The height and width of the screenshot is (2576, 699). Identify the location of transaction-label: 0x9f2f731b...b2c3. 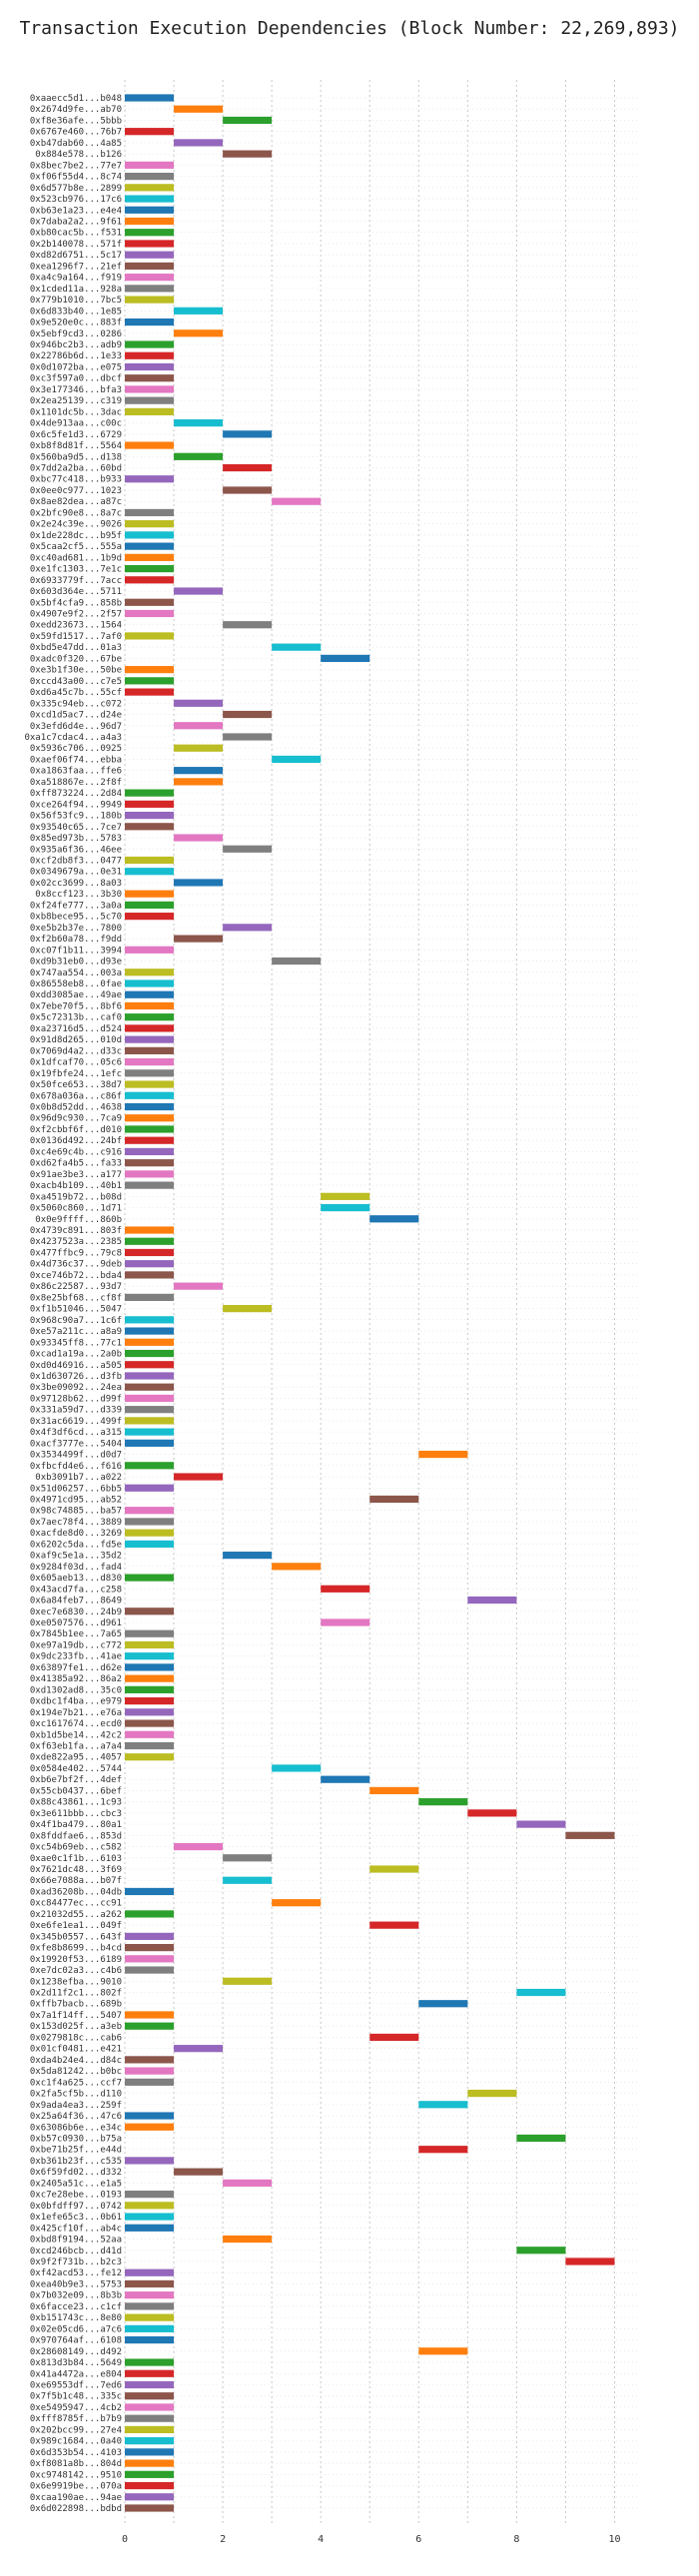
(76, 2262).